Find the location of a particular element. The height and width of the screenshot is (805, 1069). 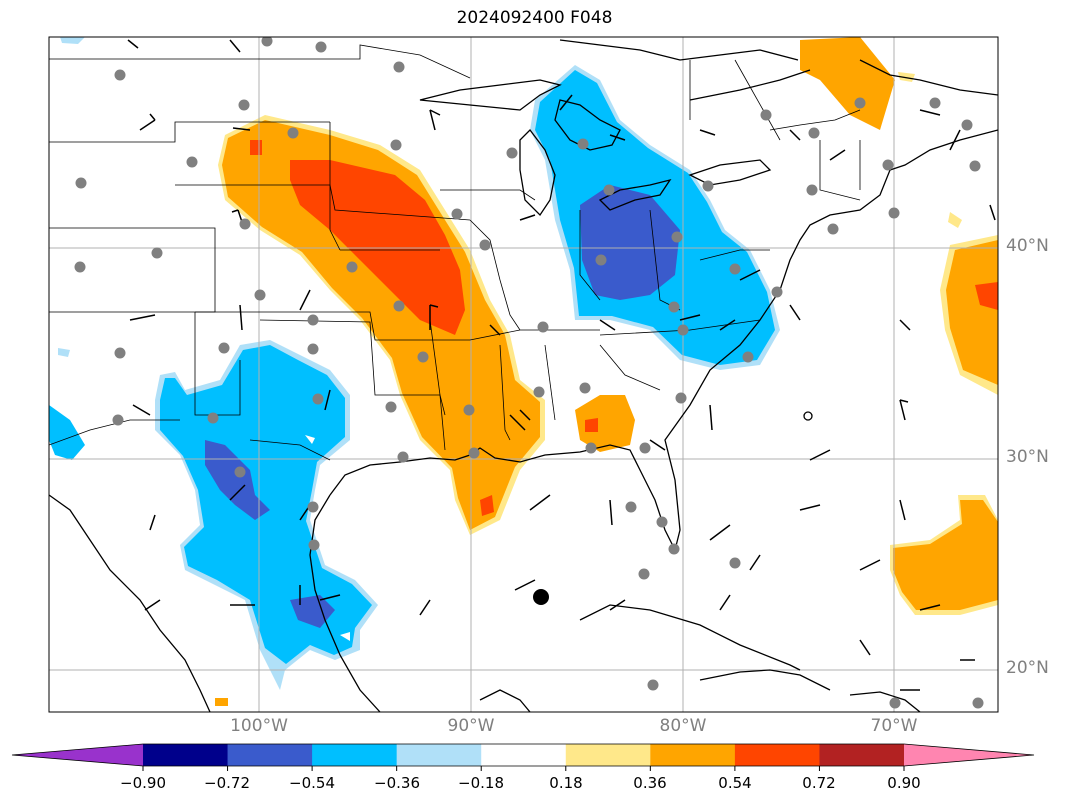

lat-label-30n: 30°N is located at coordinates (1027, 457).